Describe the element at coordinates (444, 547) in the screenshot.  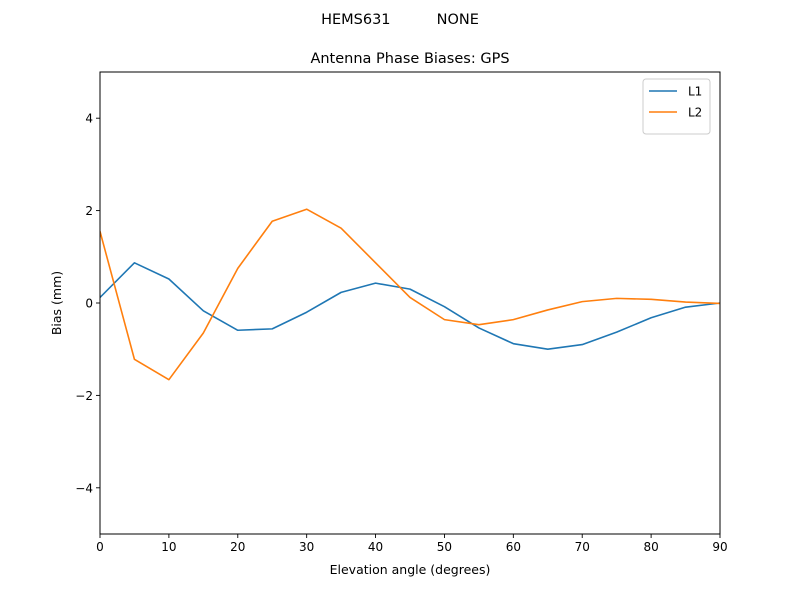
I see `x-tick-label: 50` at that location.